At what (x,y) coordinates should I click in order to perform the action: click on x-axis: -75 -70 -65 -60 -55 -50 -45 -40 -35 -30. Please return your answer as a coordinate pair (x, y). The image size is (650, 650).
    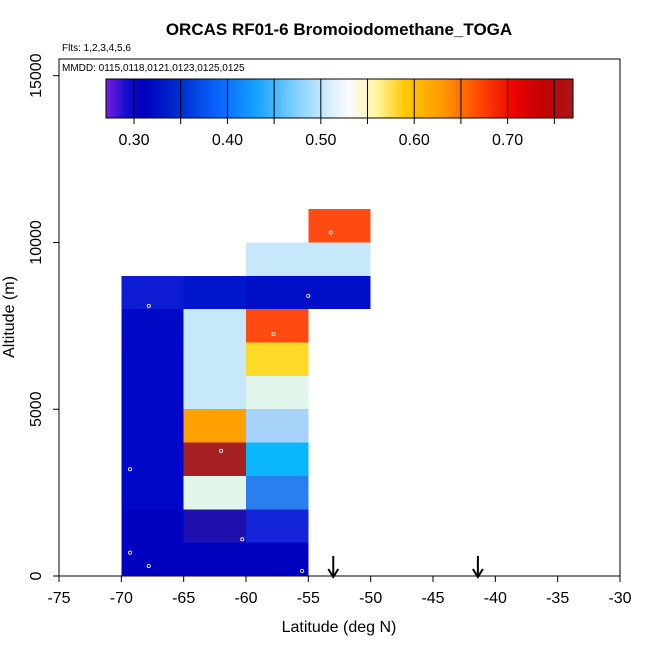
    Looking at the image, I should click on (339, 591).